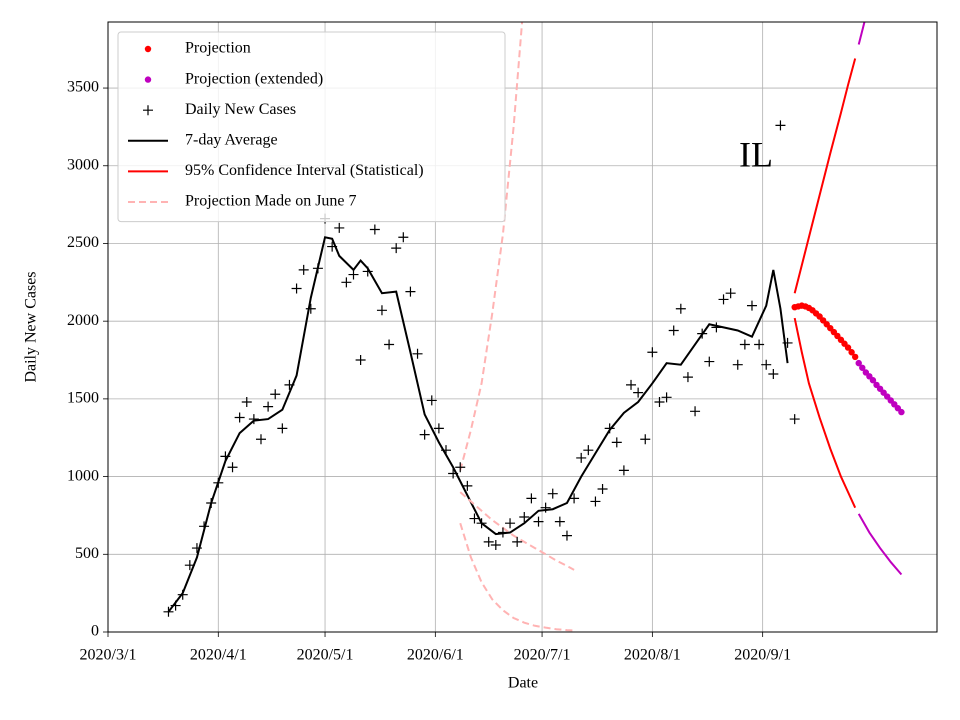 Image resolution: width=960 pixels, height=720 pixels. I want to click on y-axis-label: Daily New Cases, so click(31, 326).